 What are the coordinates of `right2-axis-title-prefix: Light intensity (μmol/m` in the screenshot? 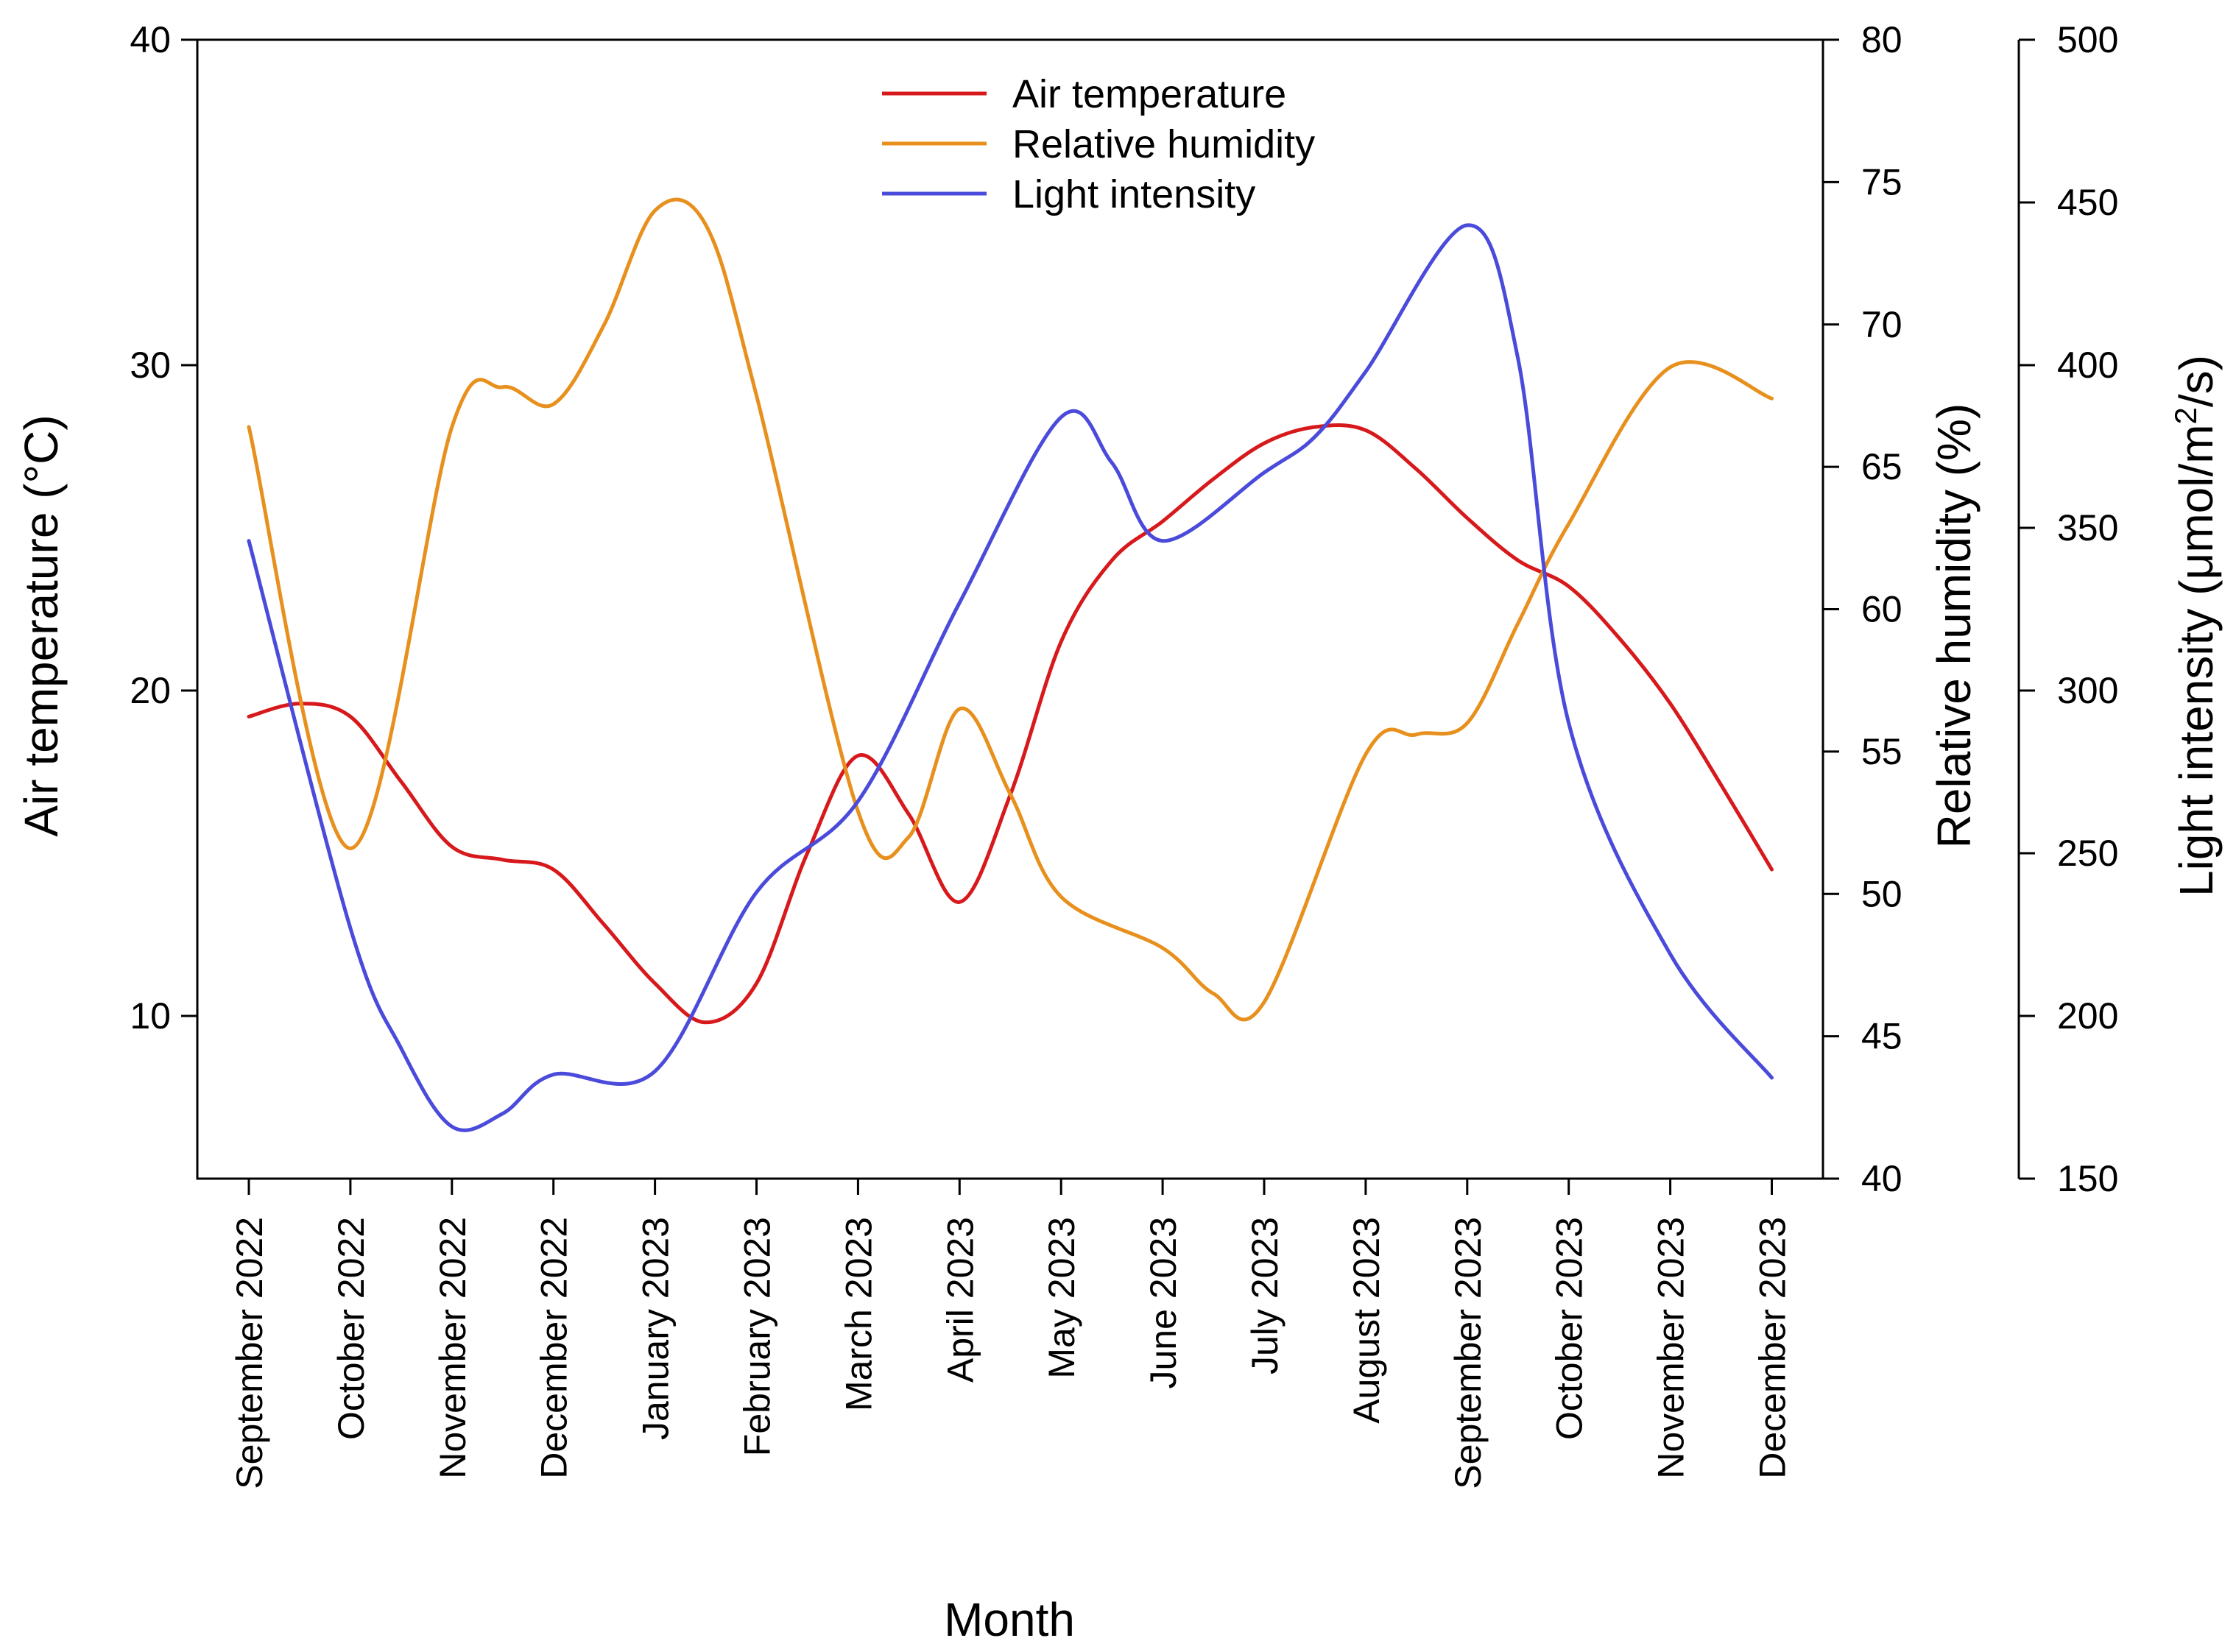 It's located at (2196, 660).